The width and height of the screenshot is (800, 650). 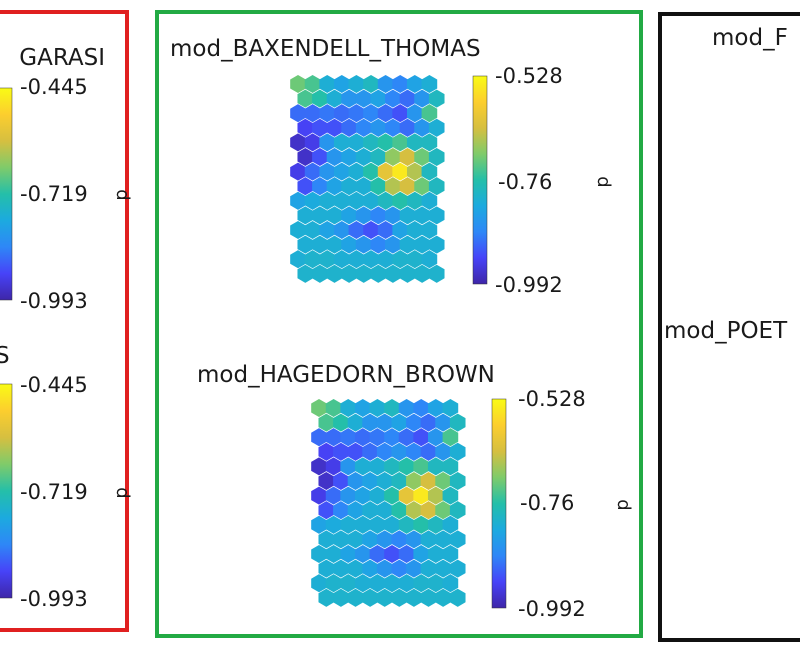 I want to click on panel-title-mod-f: mod_F, so click(x=750, y=38).